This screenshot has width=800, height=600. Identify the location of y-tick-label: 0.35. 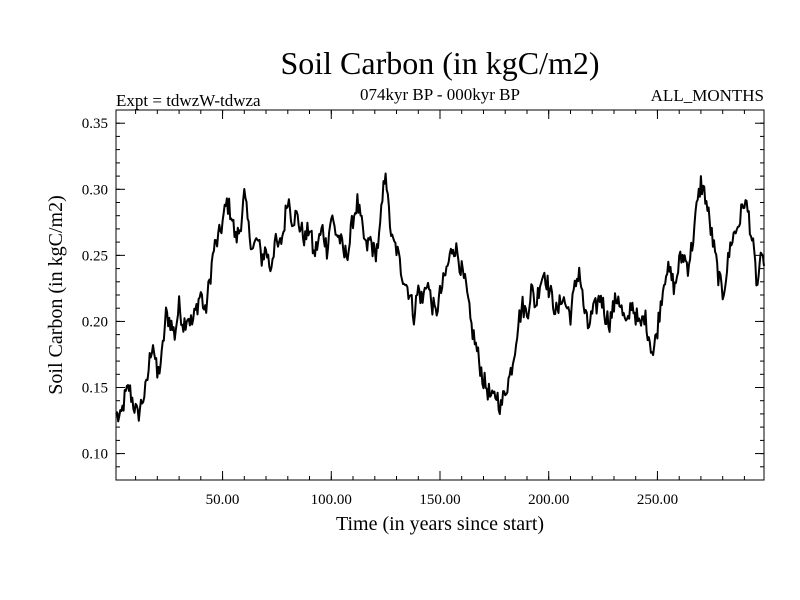
(95, 124).